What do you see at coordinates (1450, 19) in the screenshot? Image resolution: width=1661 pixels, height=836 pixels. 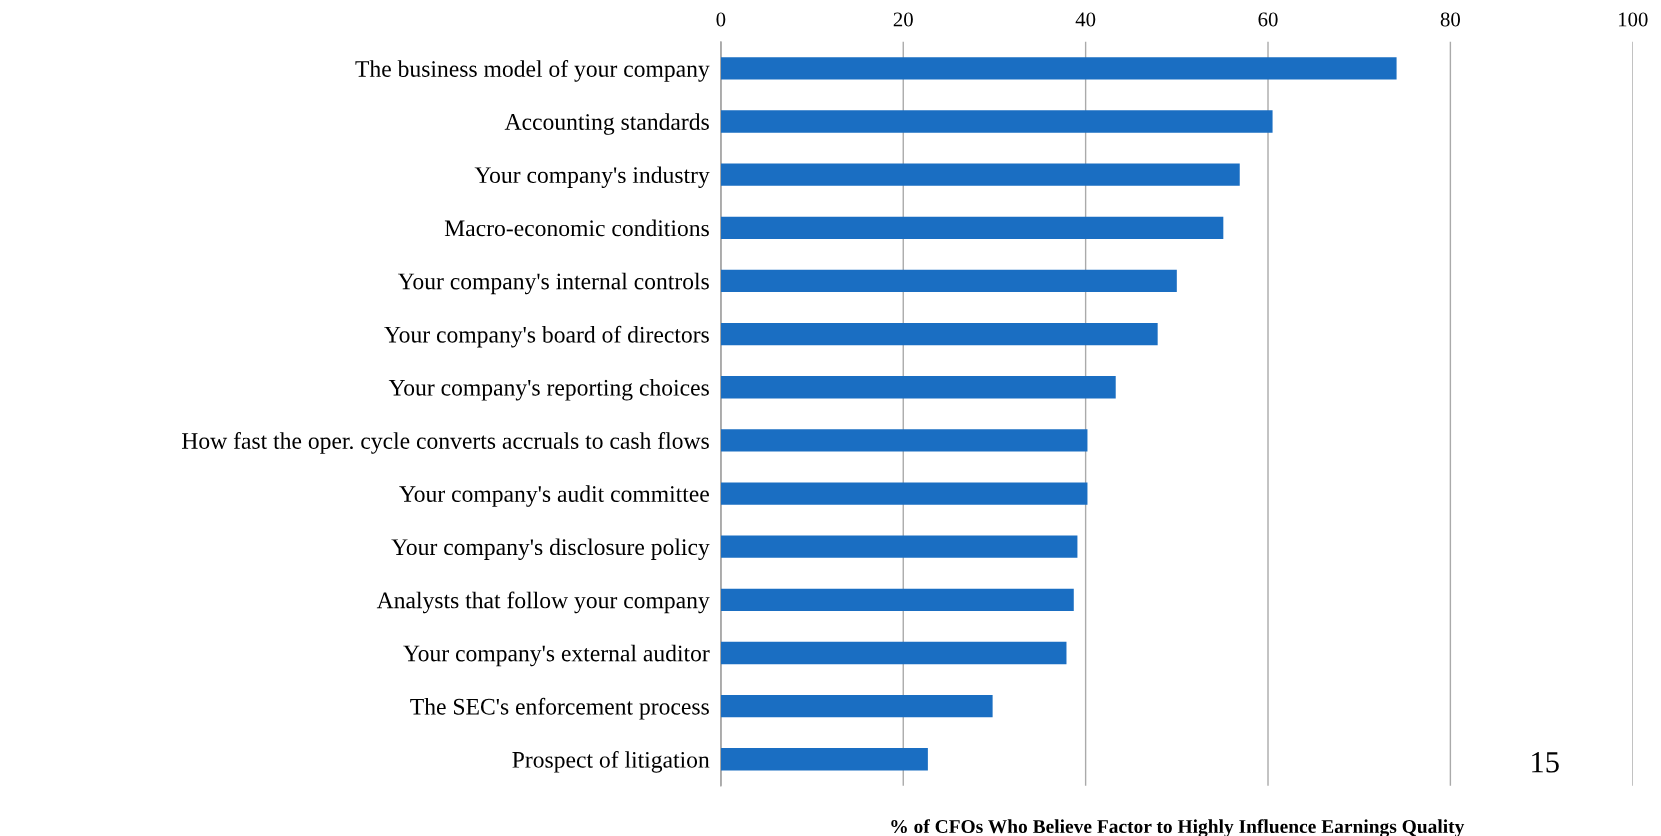 I see `x-tick-label: 80` at bounding box center [1450, 19].